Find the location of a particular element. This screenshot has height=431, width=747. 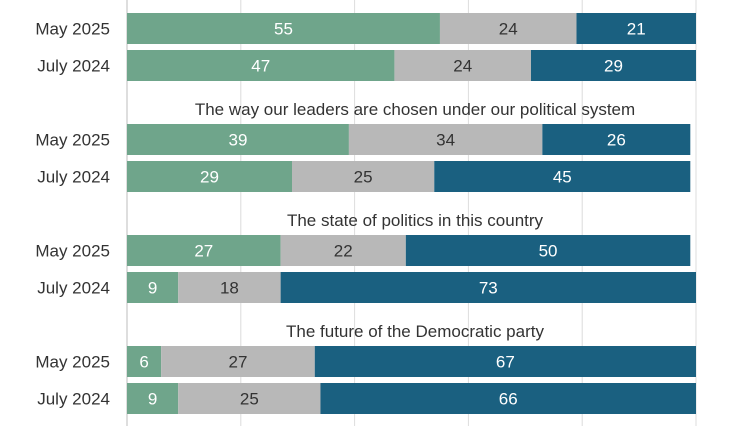

data-label: 39 is located at coordinates (237, 140).